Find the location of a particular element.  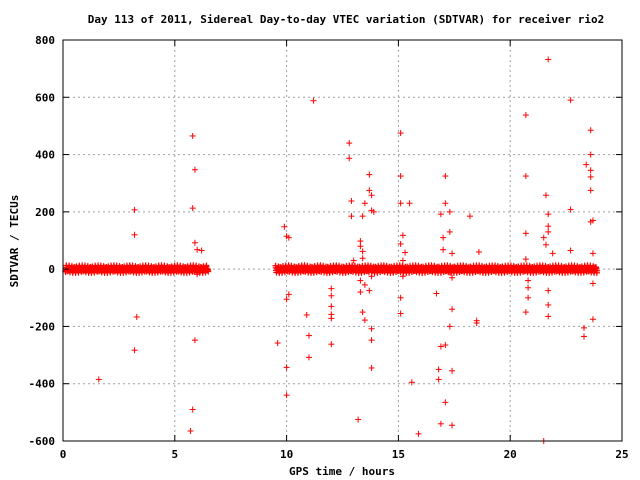

y-tick-label: -400 is located at coordinates (42, 384).